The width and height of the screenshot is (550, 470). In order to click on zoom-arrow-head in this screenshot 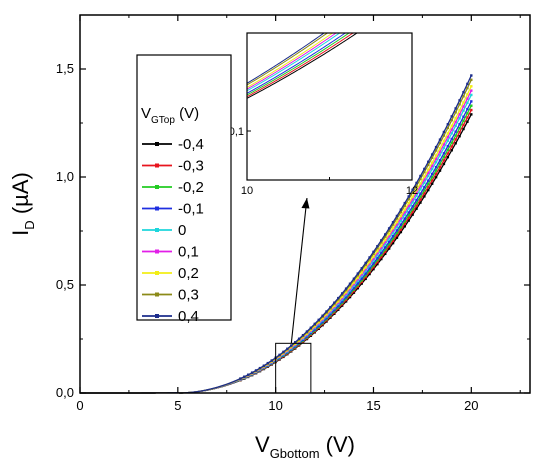, I will do `click(305, 203)`.